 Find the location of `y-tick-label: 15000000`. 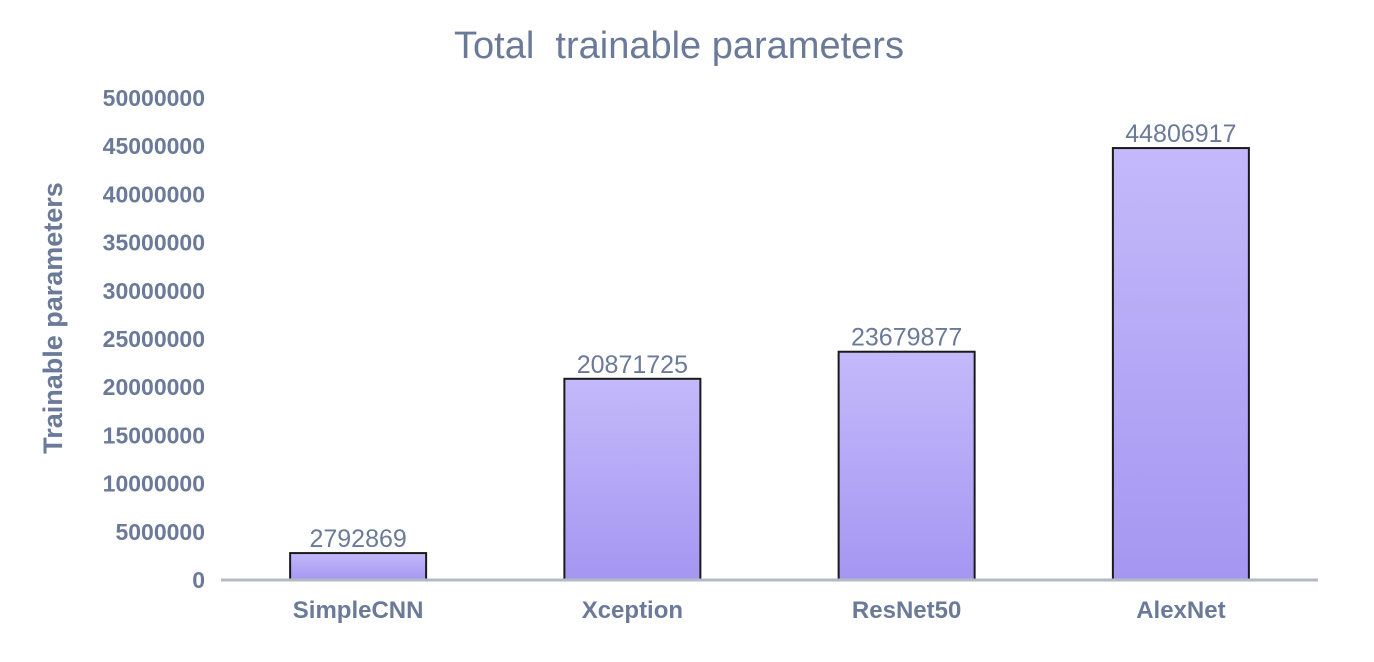

y-tick-label: 15000000 is located at coordinates (154, 435).